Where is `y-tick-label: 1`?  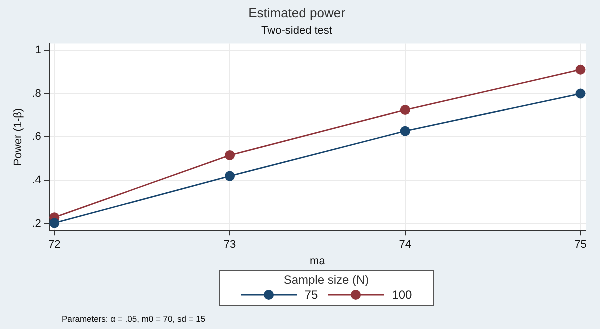
y-tick-label: 1 is located at coordinates (38, 50).